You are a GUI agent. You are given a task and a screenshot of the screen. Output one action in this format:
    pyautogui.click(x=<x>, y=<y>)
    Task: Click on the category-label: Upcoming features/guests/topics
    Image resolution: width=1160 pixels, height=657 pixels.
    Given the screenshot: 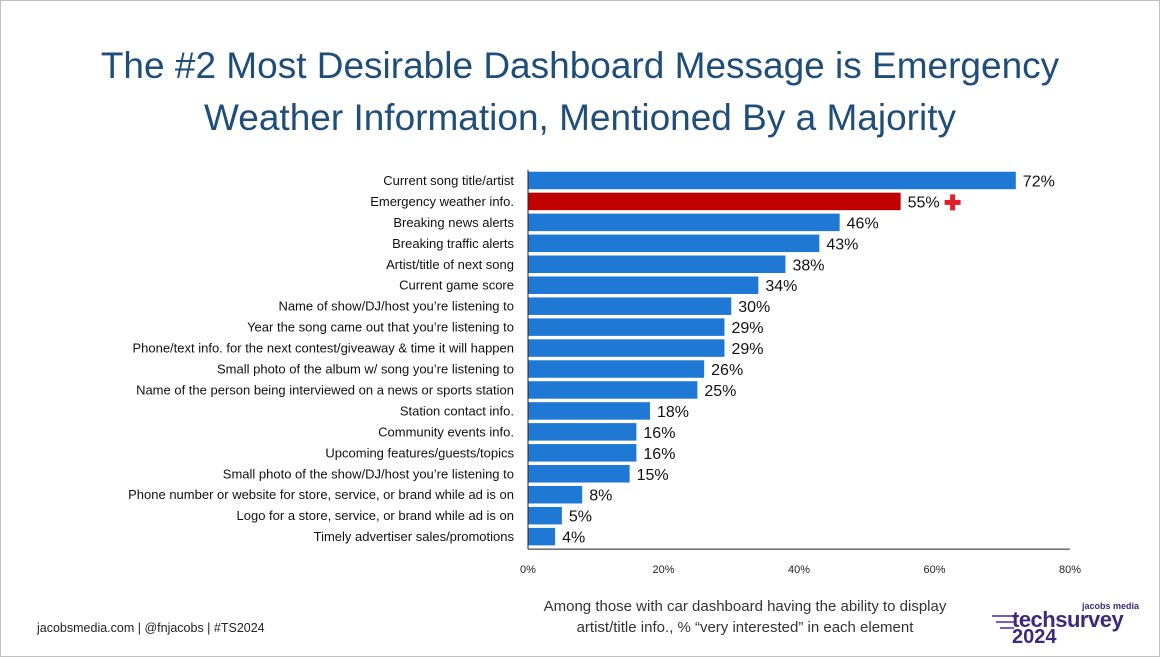 What is the action you would take?
    pyautogui.click(x=419, y=452)
    